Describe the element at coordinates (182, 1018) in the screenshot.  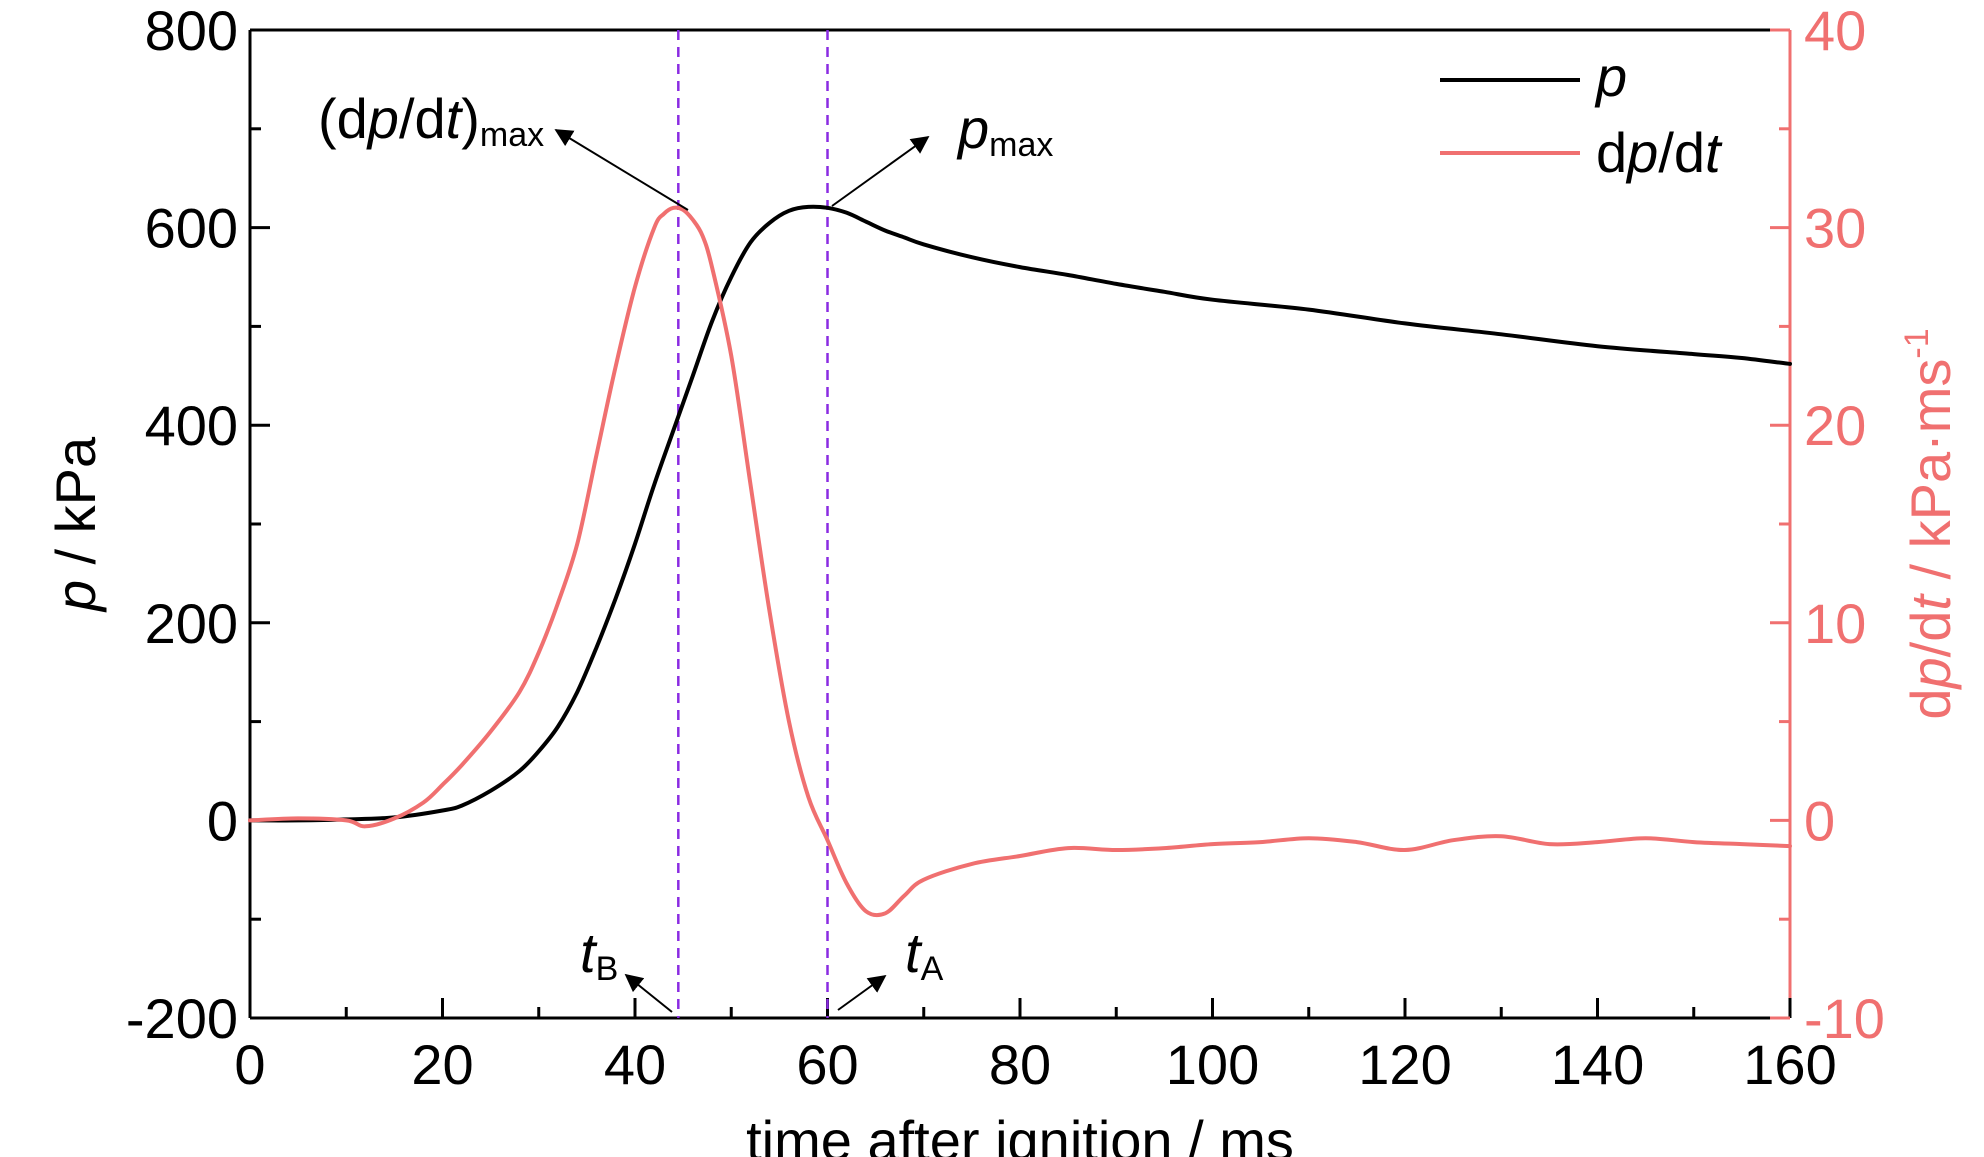
I see `y-tick-label-0: -200` at that location.